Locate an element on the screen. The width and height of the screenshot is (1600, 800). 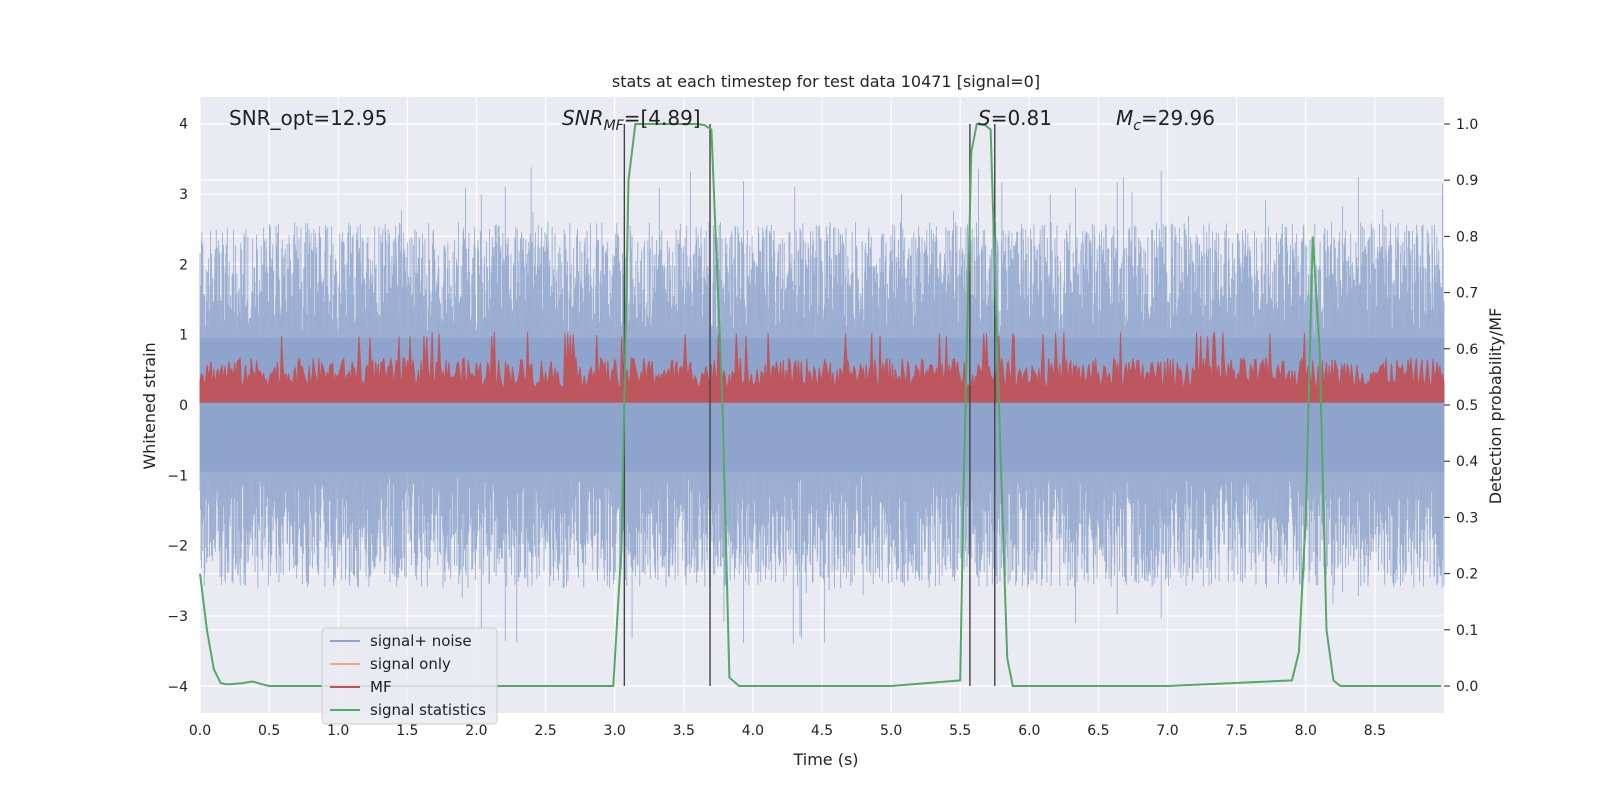
annotation-snr-mf-subscript: MF is located at coordinates (614, 126).